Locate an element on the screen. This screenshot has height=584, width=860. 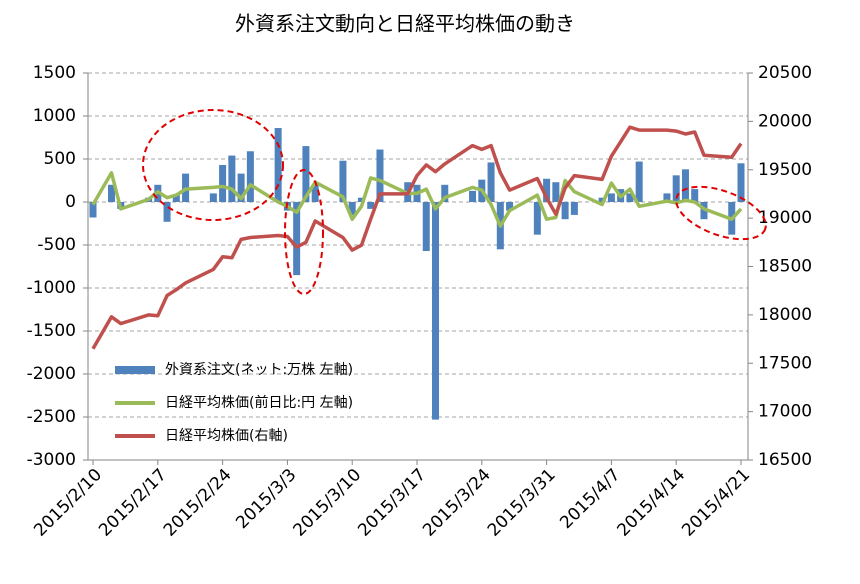
y2-tick-label: 20500 is located at coordinates (785, 73).